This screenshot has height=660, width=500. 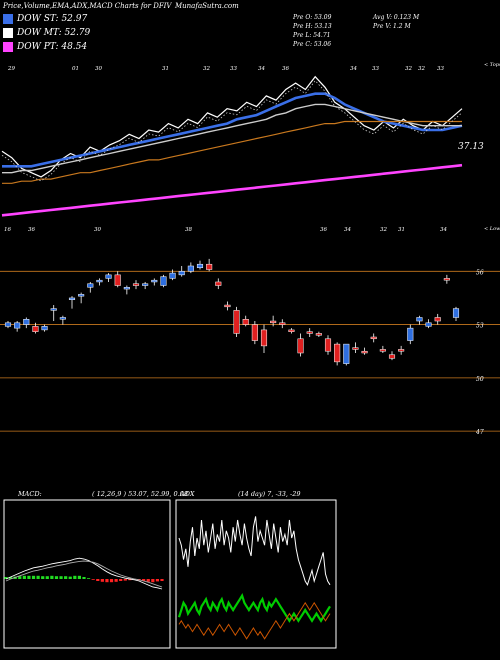 What do you see at coordinates (11, 69) in the screenshot?
I see `top-date-label: 29` at bounding box center [11, 69].